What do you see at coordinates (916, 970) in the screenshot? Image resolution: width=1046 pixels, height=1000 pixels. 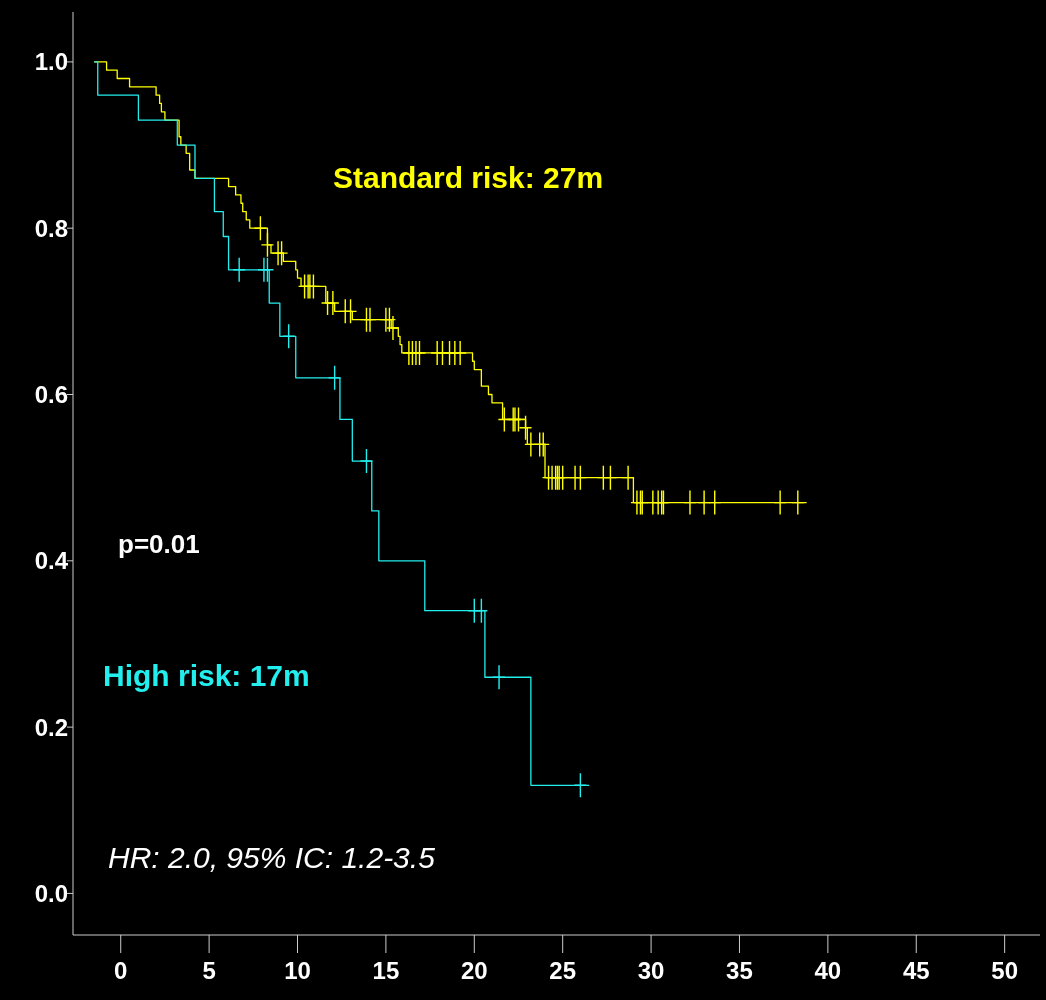 I see `x-tick-label: 45` at bounding box center [916, 970].